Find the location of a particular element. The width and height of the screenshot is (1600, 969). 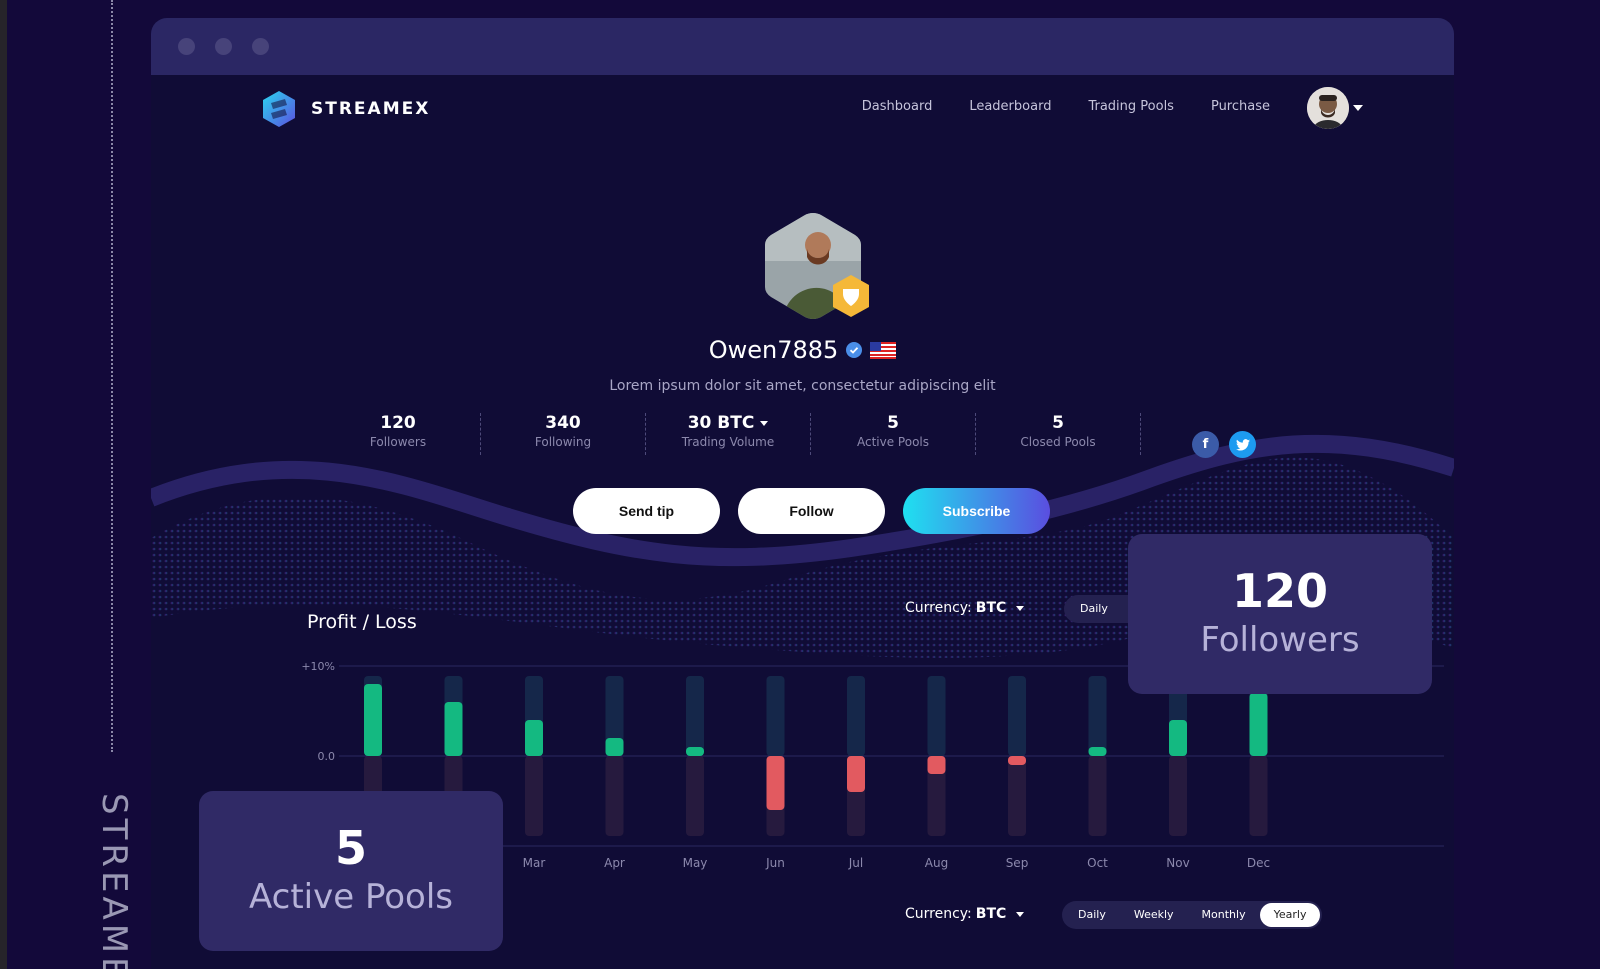

logo: STREAMEX is located at coordinates (344, 109).